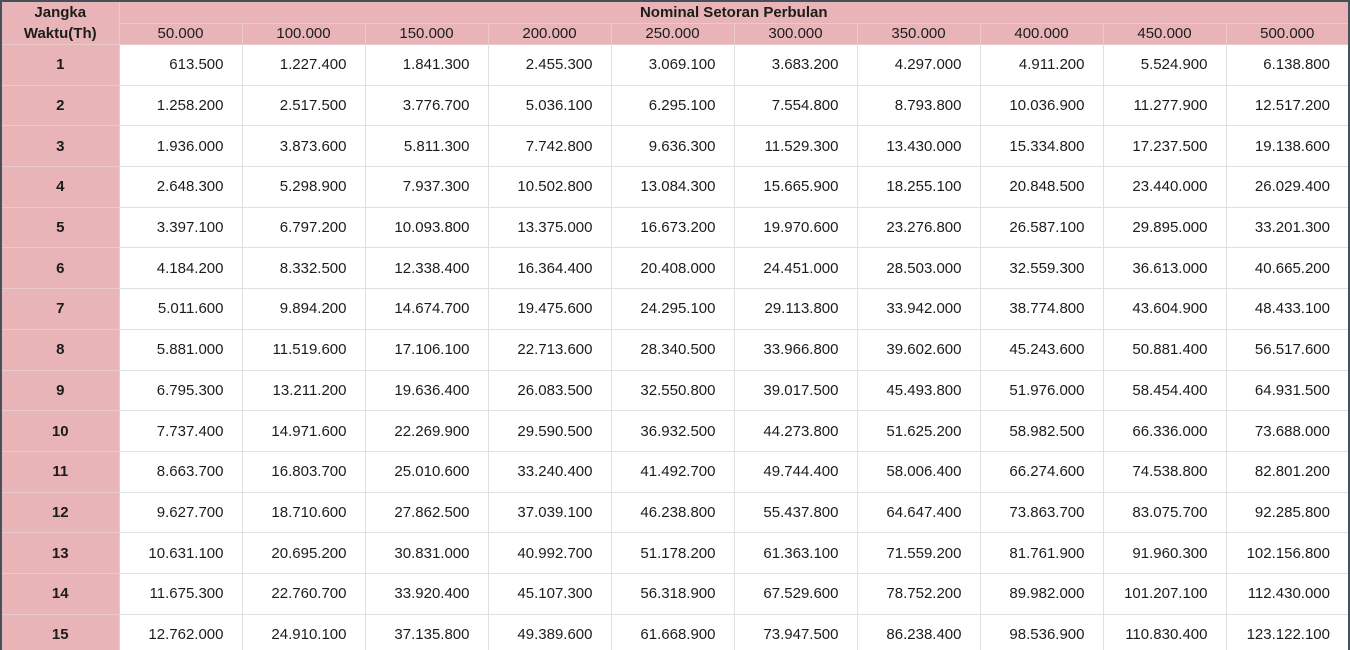 This screenshot has height=650, width=1350. Describe the element at coordinates (549, 390) in the screenshot. I see `cell-value: 26.083.500` at that location.